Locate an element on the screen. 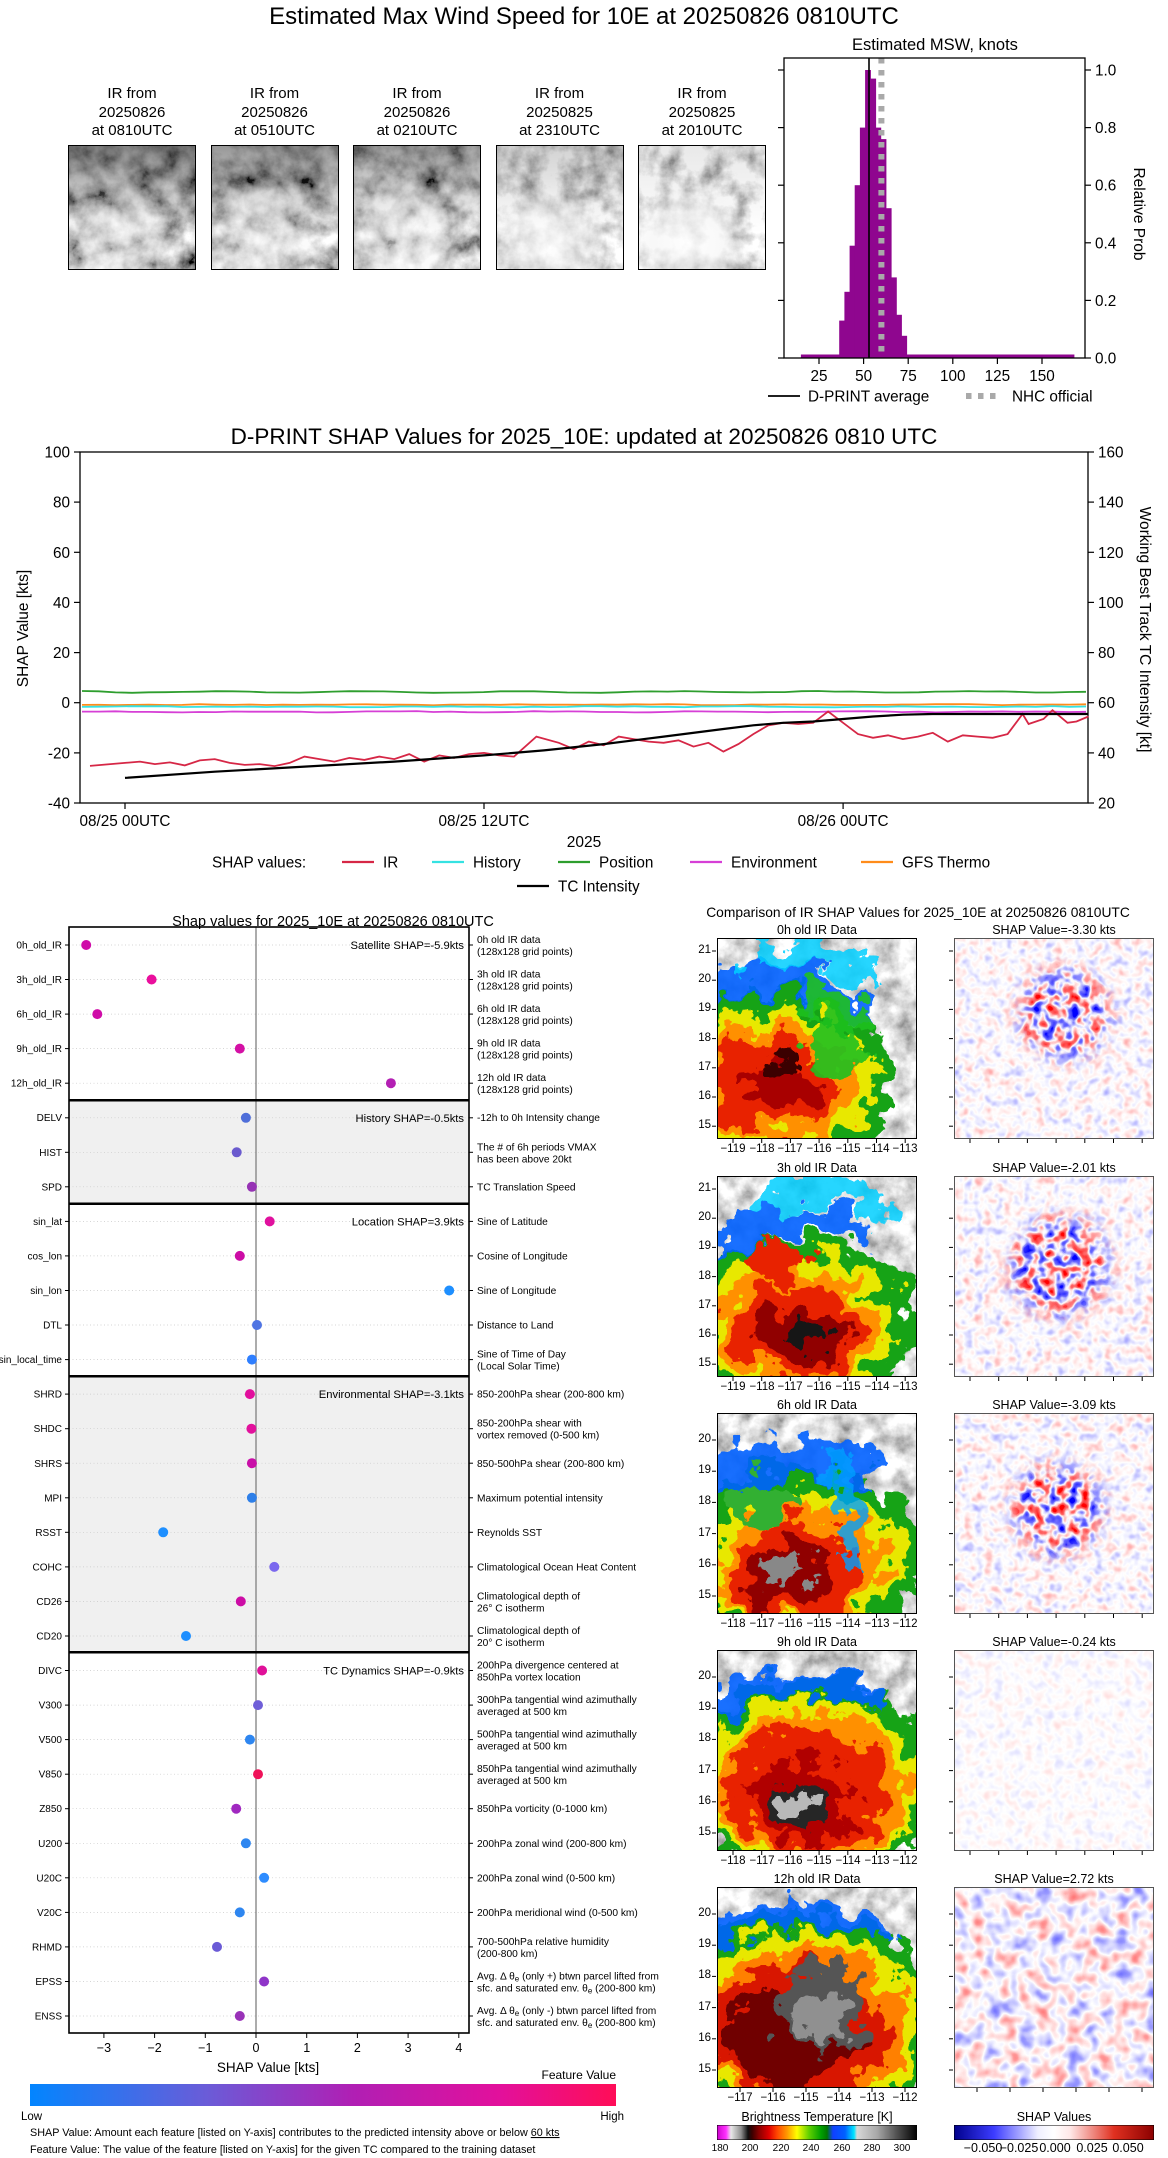  svg-text: (Local Solar Time) is located at coordinates (518, 1367).